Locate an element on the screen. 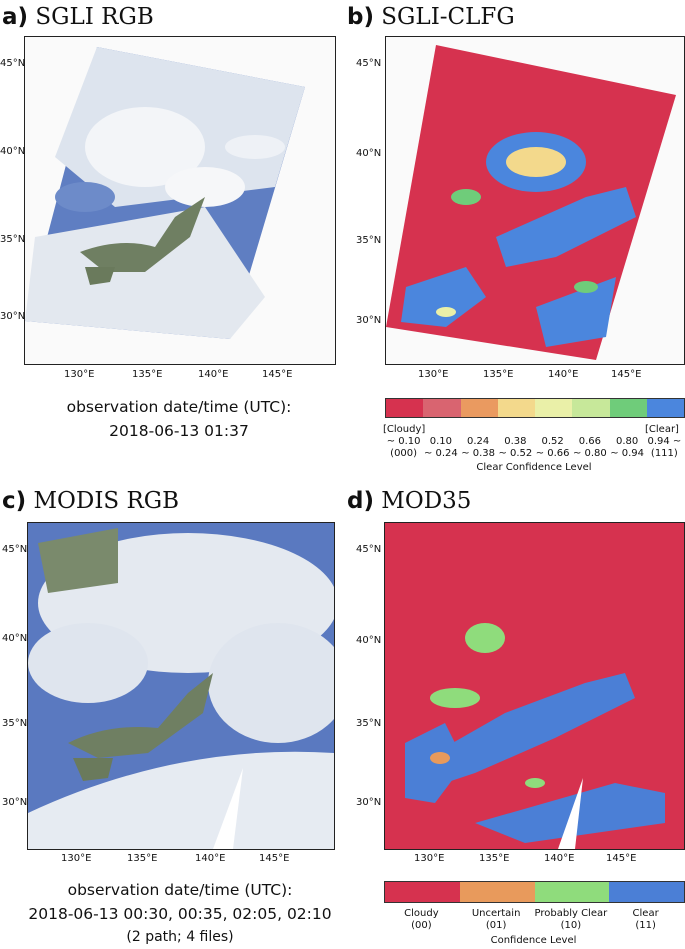 This screenshot has height=949, width=685. clfg-range-label: 0.80 is located at coordinates (627, 441).